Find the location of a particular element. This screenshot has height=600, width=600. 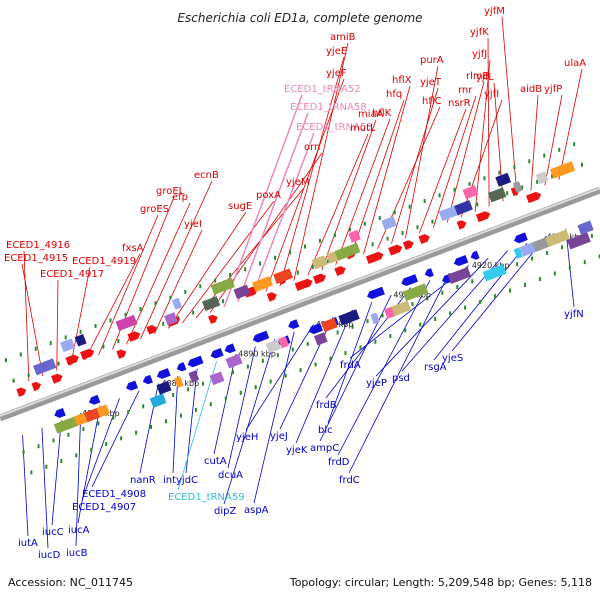

gene-label-yjes: yjeS is located at coordinates (452, 358).